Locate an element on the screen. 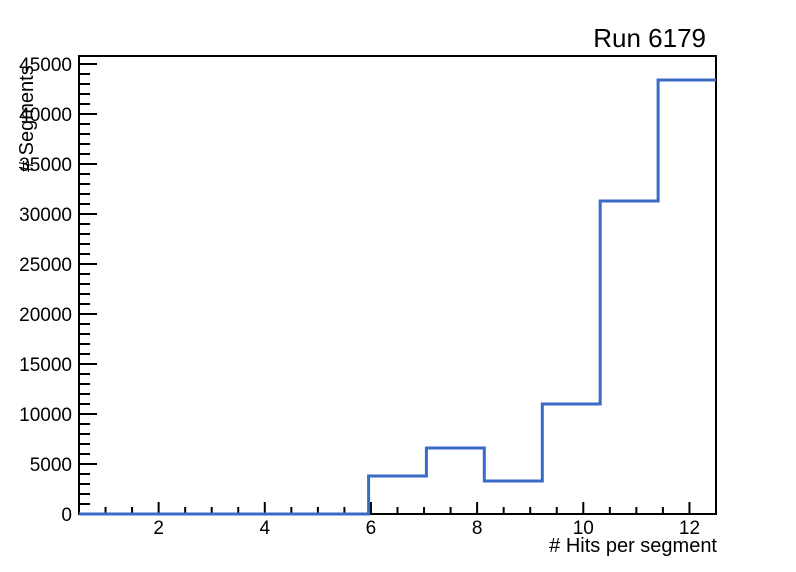 Image resolution: width=796 pixels, height=572 pixels. chart-title: Run 6179 is located at coordinates (649, 38).